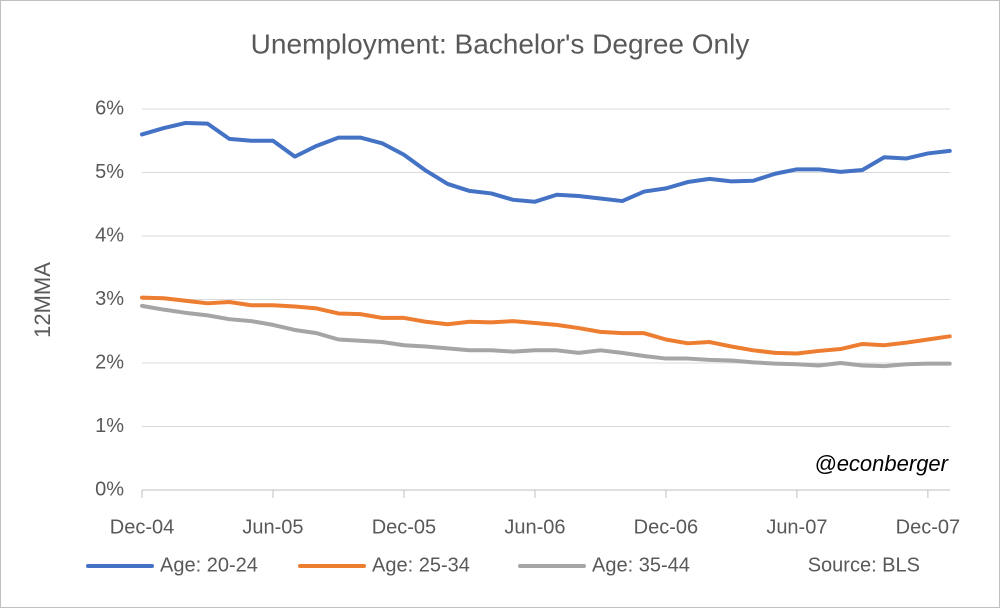 This screenshot has width=1000, height=608. What do you see at coordinates (928, 527) in the screenshot?
I see `x-tick-label: Dec-07` at bounding box center [928, 527].